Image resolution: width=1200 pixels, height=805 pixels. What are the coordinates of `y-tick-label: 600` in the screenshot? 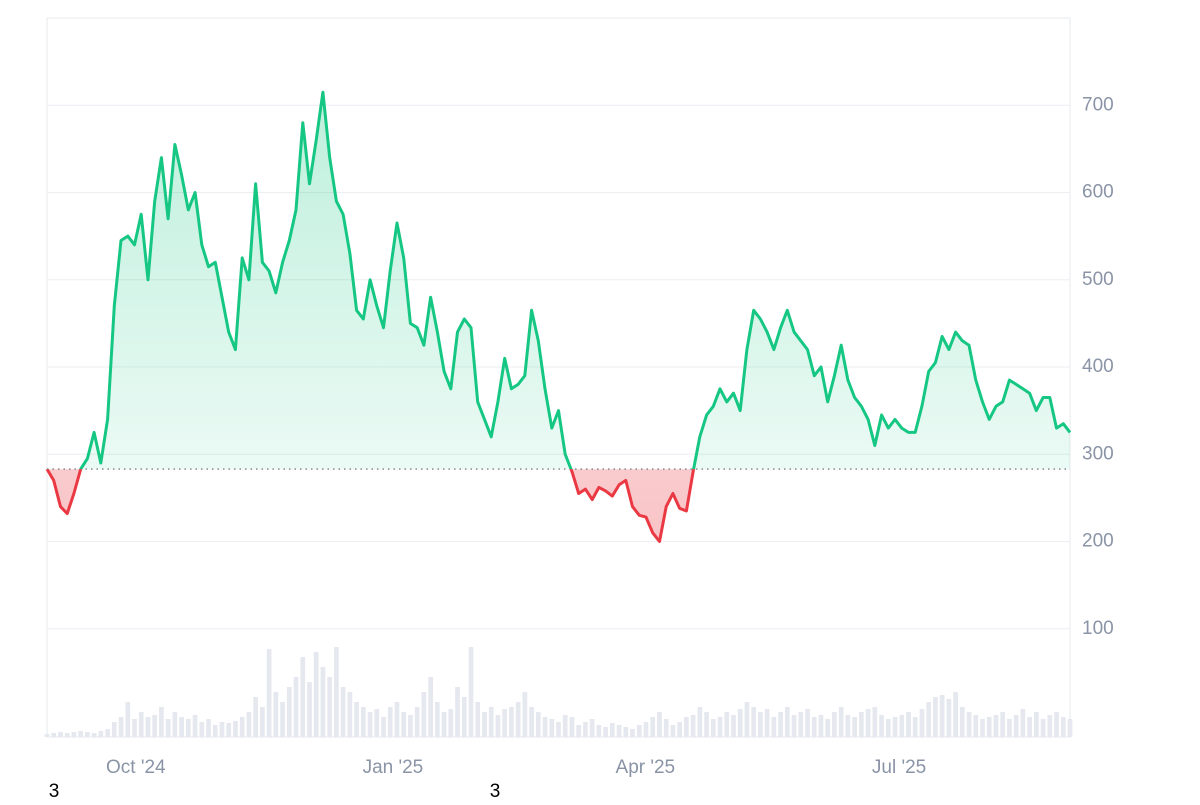 It's located at (1098, 192).